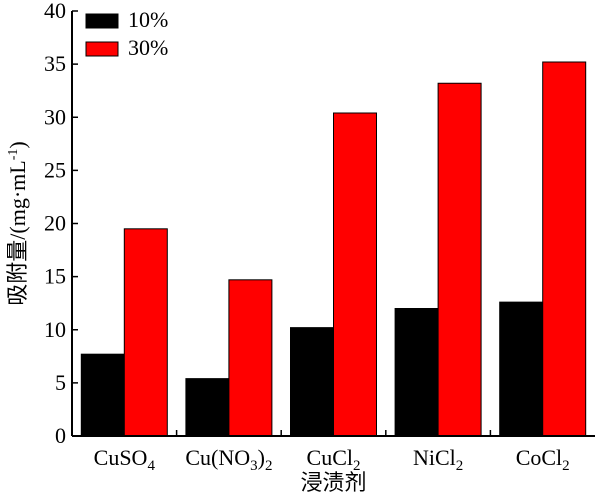 This screenshot has height=499, width=600. I want to click on x-category-labels: CuSO4 Cu(NO3)2 CuCl2 NiCl2 CoCl2, so click(332, 459).